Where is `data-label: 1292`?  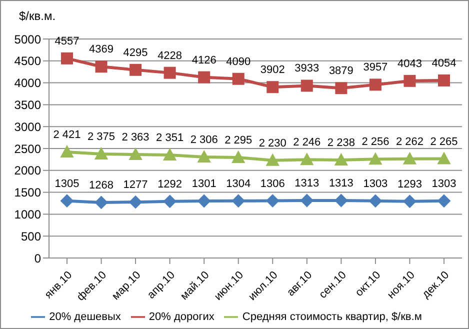
data-label: 1292 is located at coordinates (170, 184).